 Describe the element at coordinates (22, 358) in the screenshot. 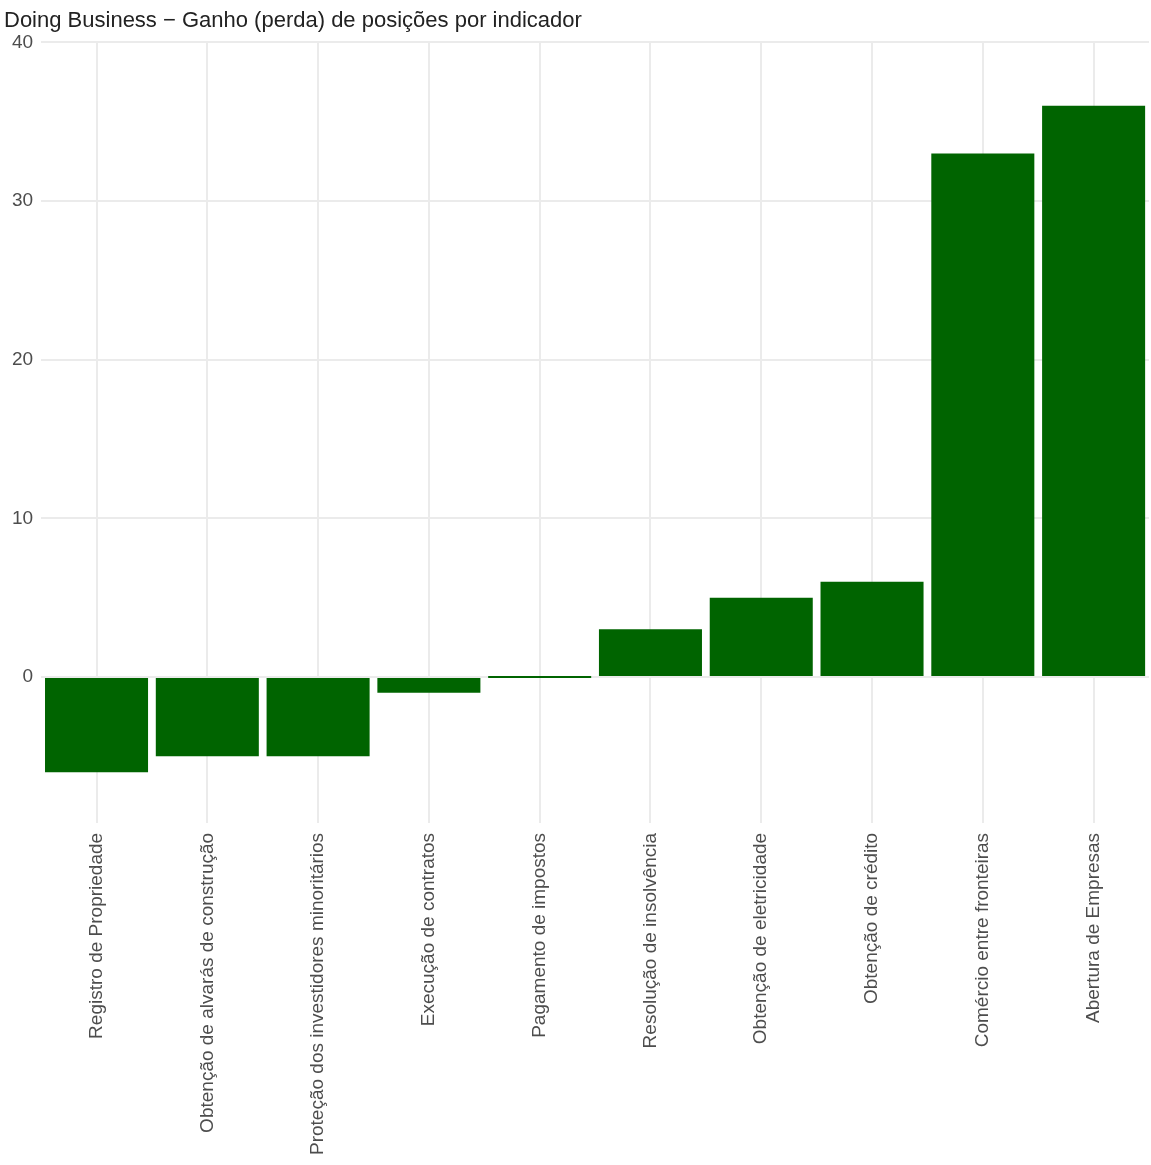

I see `y-tick-label: 20` at that location.